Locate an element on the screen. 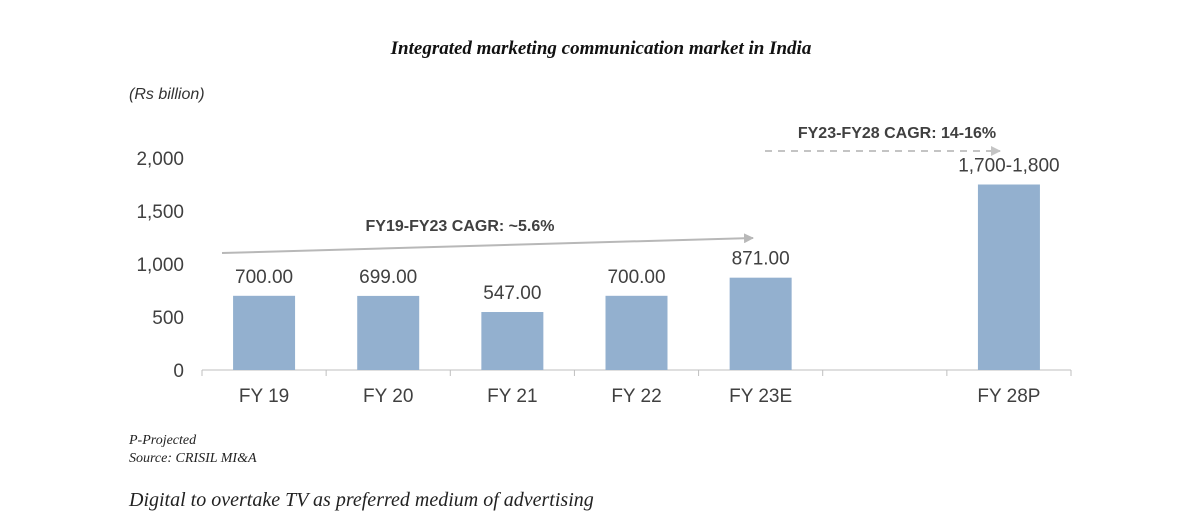 This screenshot has height=527, width=1202. x-tick-label: FY 22 is located at coordinates (636, 396).